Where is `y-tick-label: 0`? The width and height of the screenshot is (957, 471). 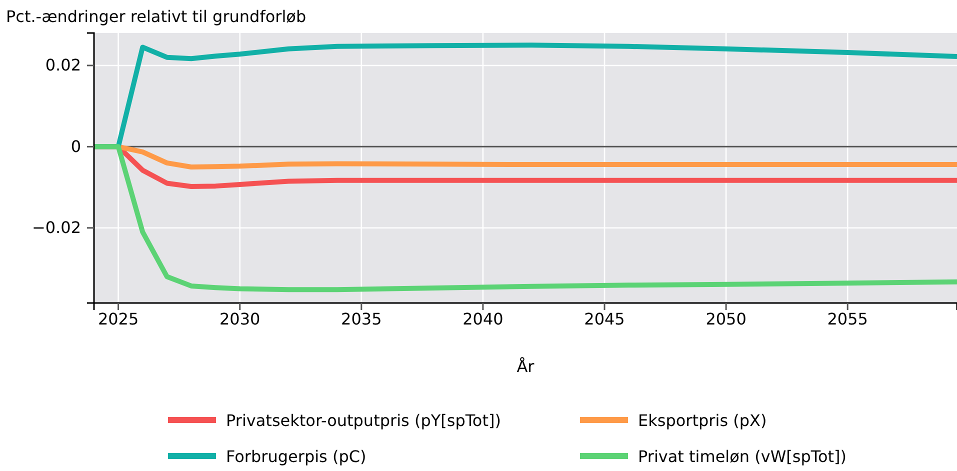
y-tick-label: 0 is located at coordinates (75, 146).